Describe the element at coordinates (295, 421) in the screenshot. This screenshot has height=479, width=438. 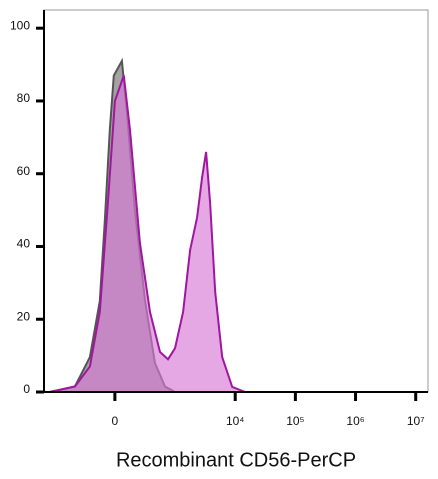
I see `x-tick-label: 10⁵` at that location.